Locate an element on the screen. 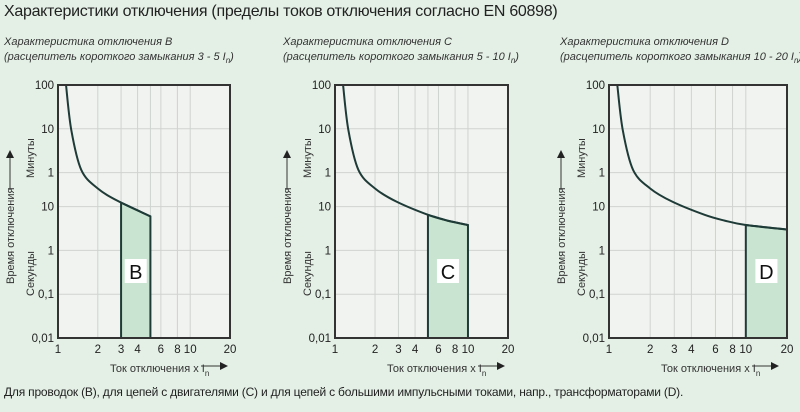  band-label: D is located at coordinates (766, 273).